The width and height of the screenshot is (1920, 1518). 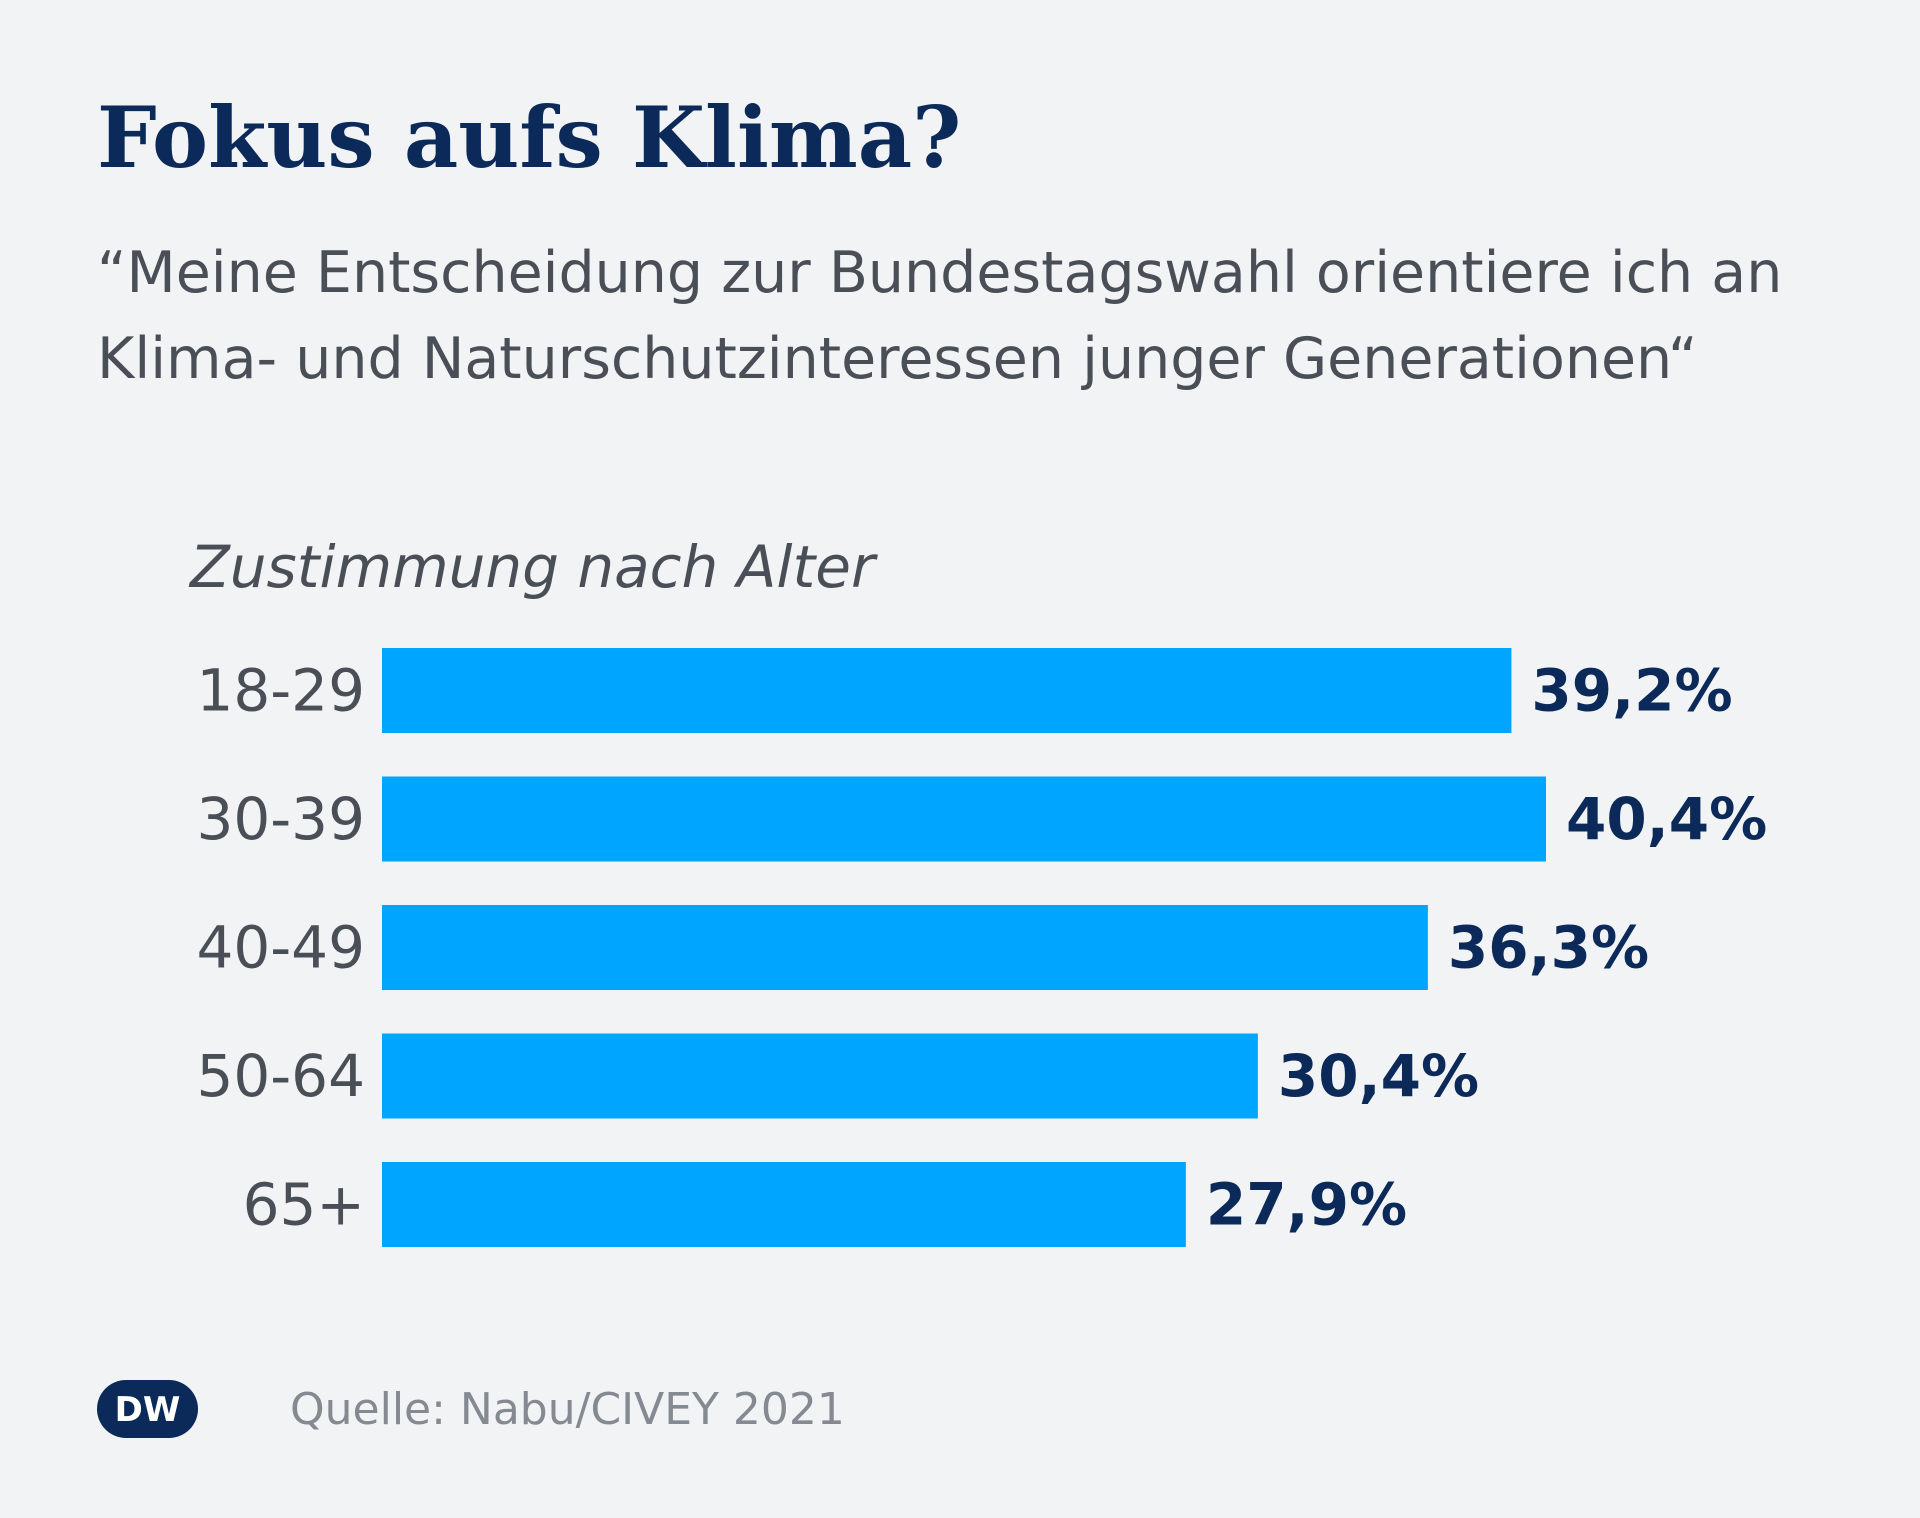 I want to click on svg-text: DW, so click(x=148, y=1410).